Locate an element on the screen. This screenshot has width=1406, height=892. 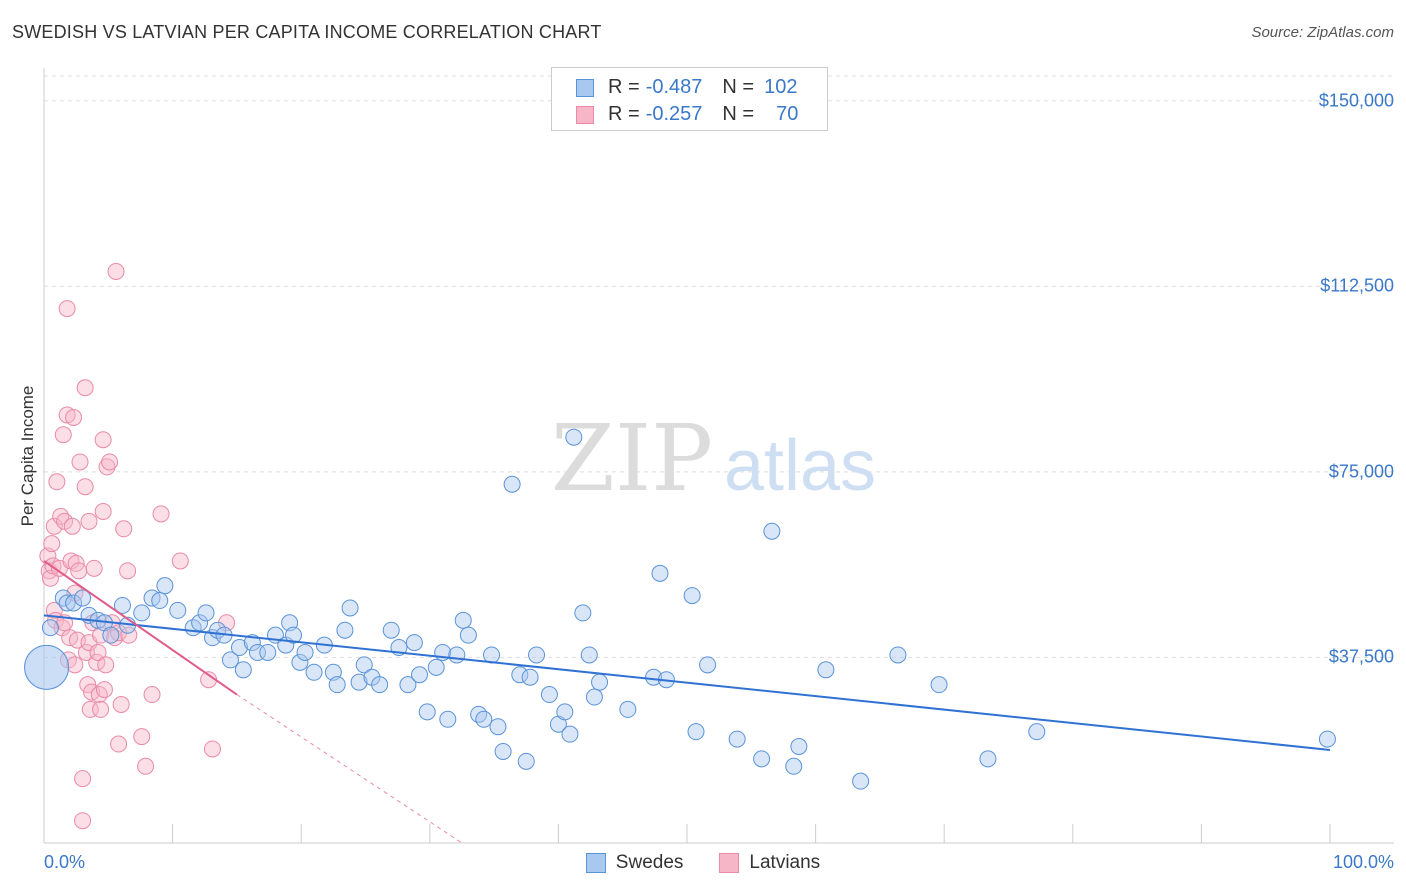
y-tick-label: $75,000 is located at coordinates (1361, 471).